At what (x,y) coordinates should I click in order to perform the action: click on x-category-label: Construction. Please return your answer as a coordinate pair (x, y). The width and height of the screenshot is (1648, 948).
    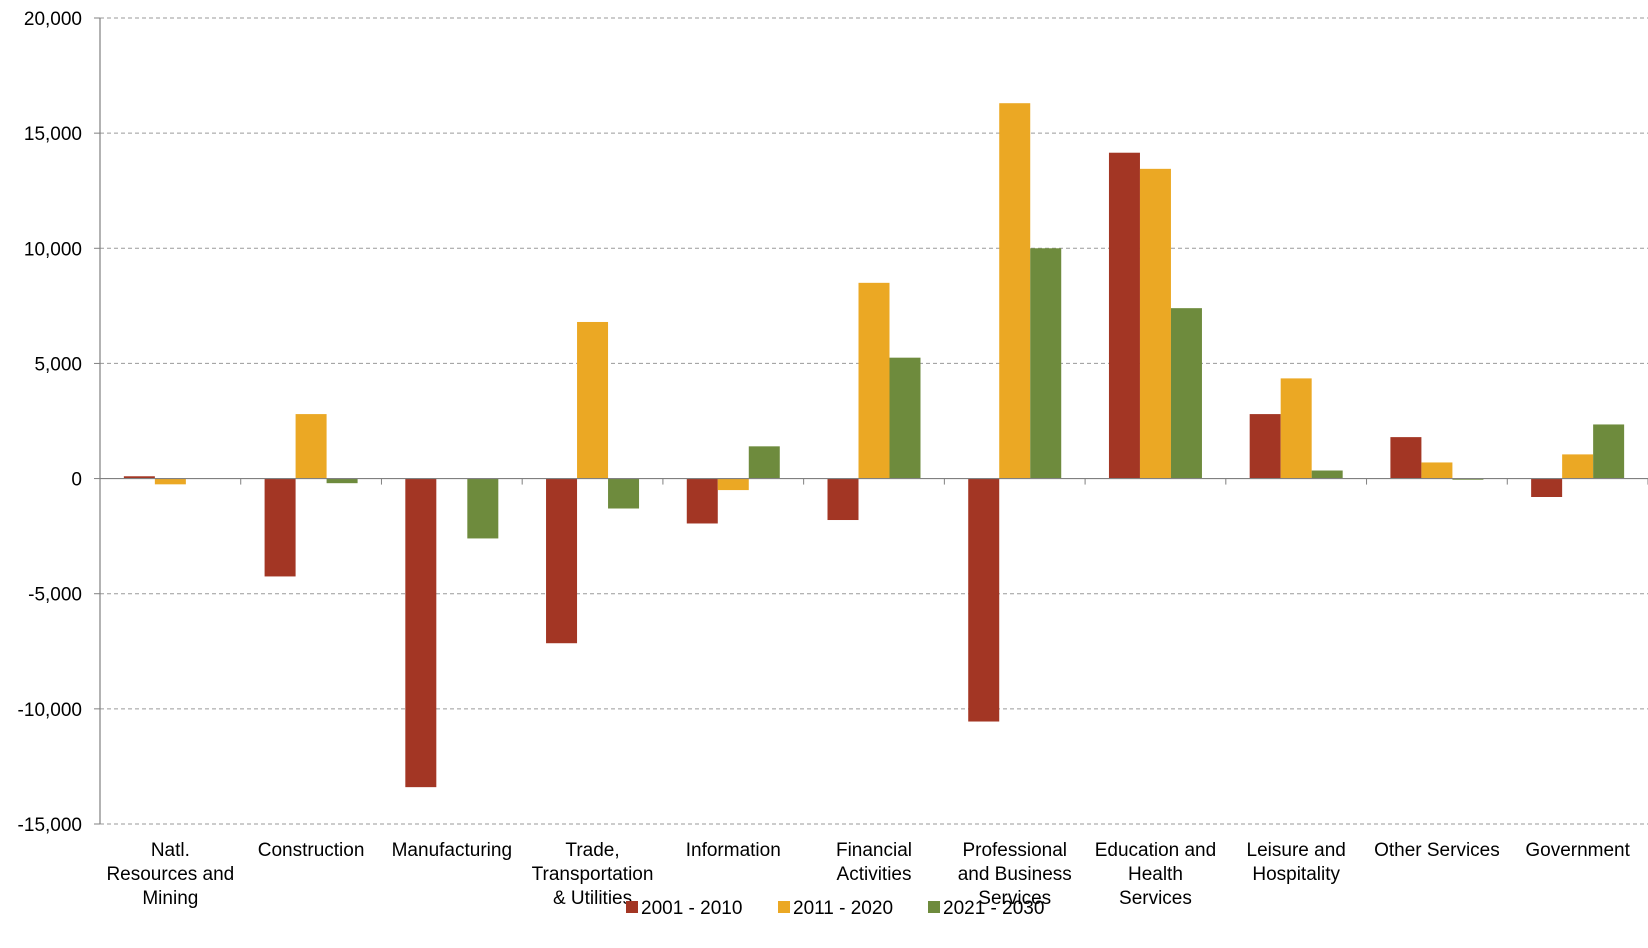
    Looking at the image, I should click on (311, 850).